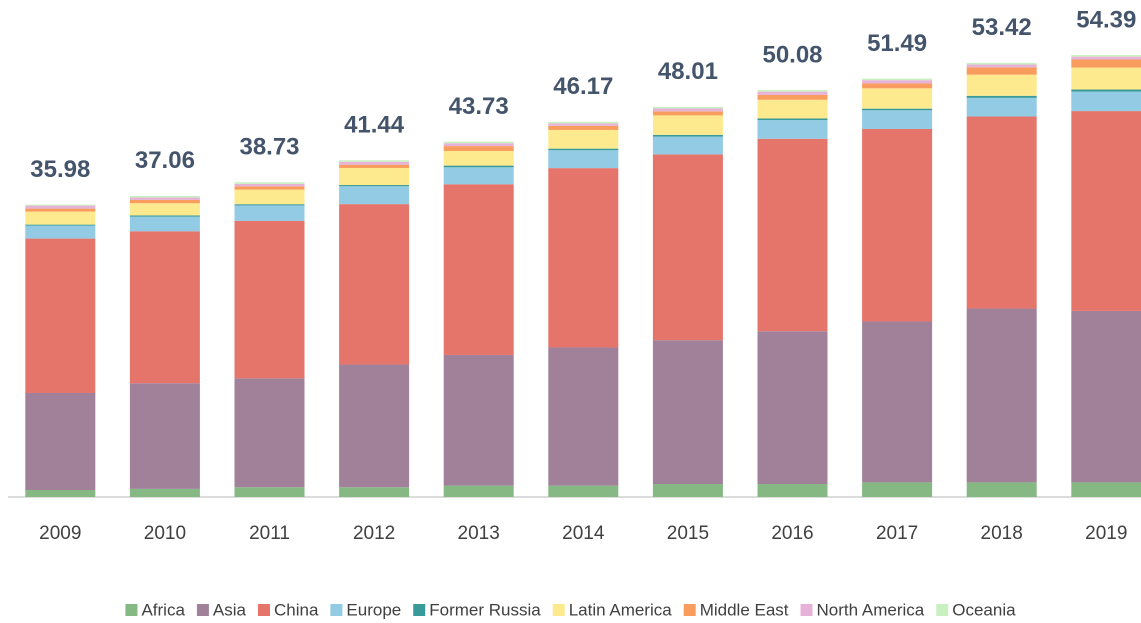 The height and width of the screenshot is (623, 1141). What do you see at coordinates (583, 533) in the screenshot?
I see `x-tick-label: 2014` at bounding box center [583, 533].